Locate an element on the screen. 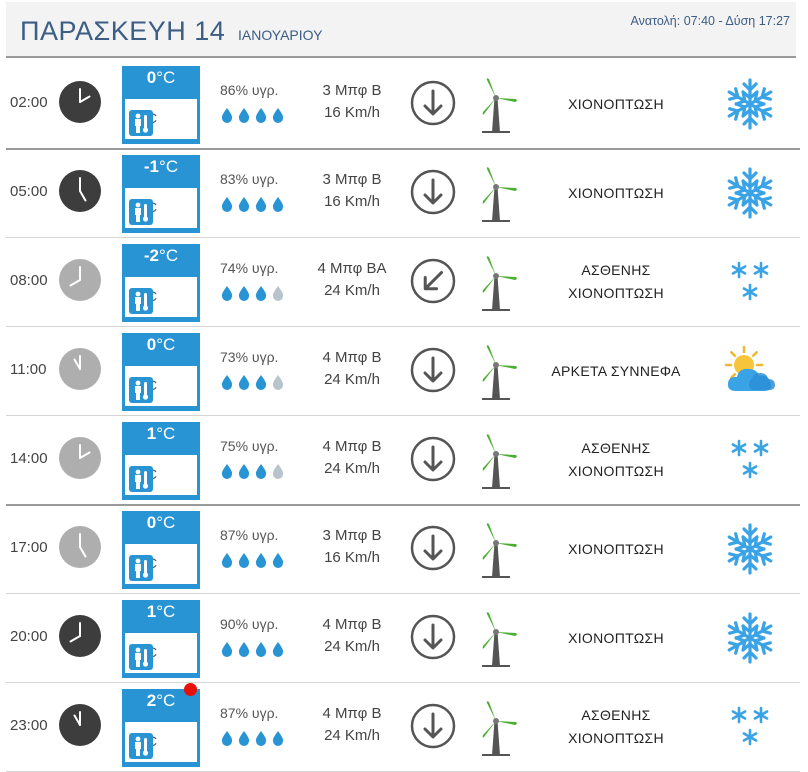 The image size is (808, 772). humidity-value: 86% υγρ. is located at coordinates (249, 90).